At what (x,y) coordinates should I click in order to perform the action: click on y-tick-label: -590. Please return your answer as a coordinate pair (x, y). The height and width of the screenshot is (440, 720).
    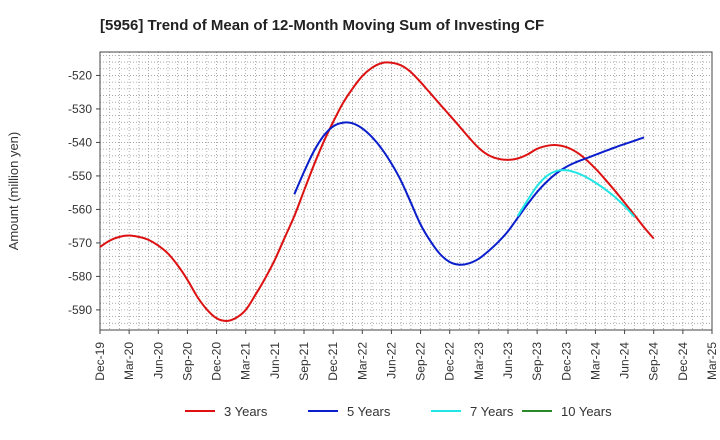
    Looking at the image, I should click on (80, 310).